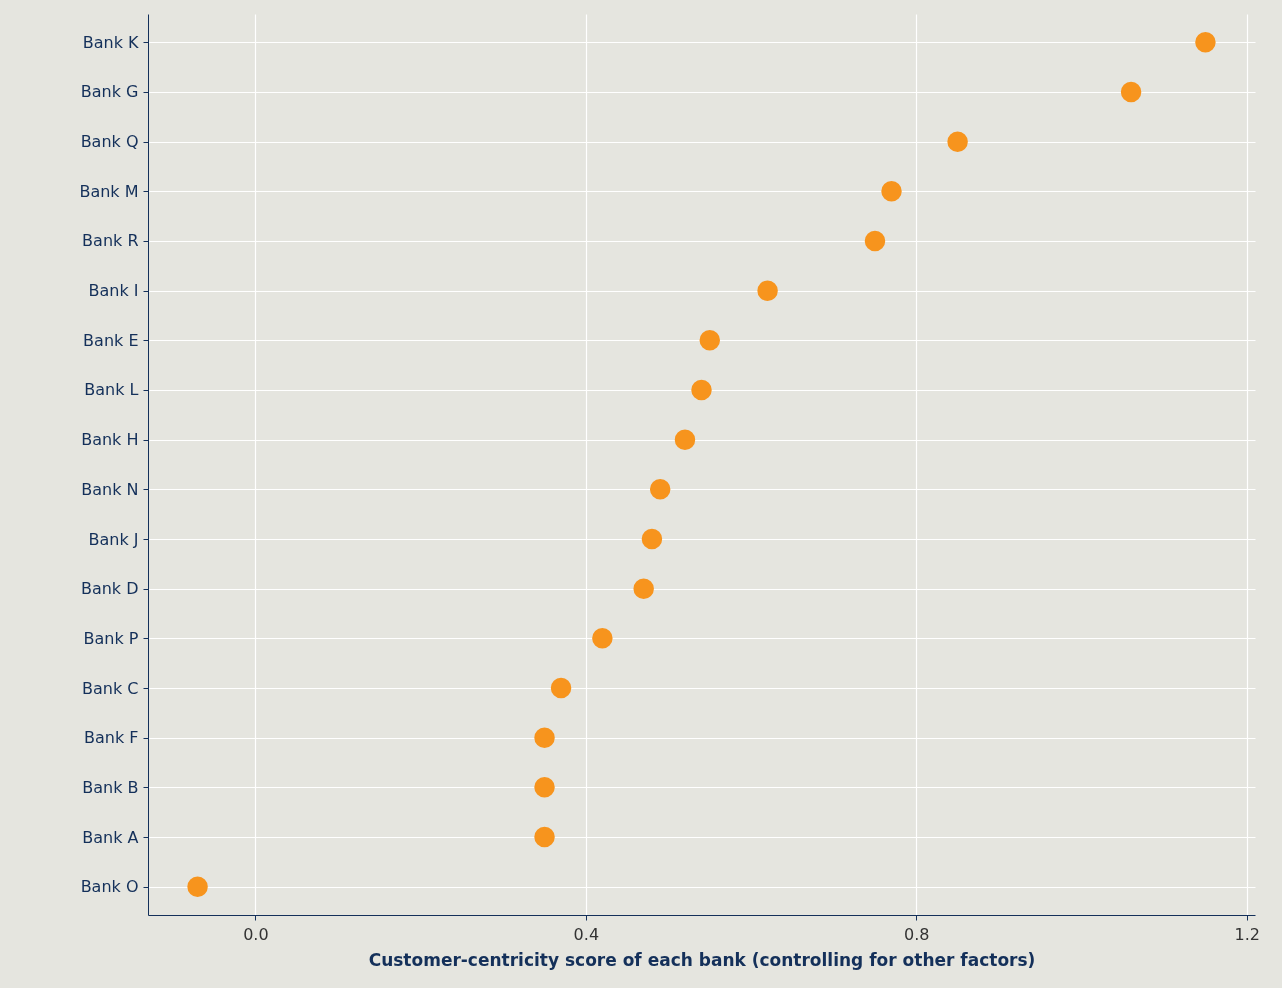 The image size is (1282, 988). What do you see at coordinates (113, 291) in the screenshot?
I see `y-tick-label: Bank I` at bounding box center [113, 291].